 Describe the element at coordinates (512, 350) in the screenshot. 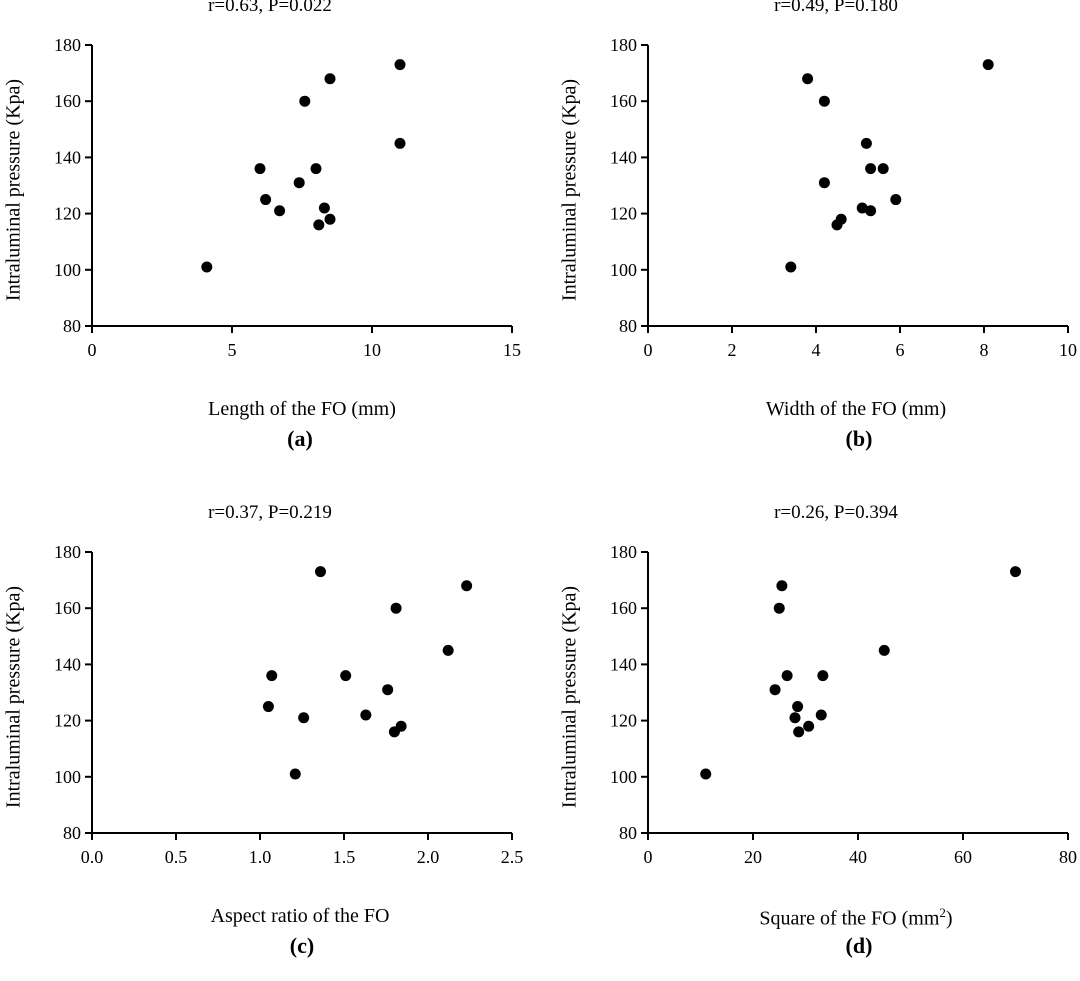

I see `x-tick-label: 15` at that location.